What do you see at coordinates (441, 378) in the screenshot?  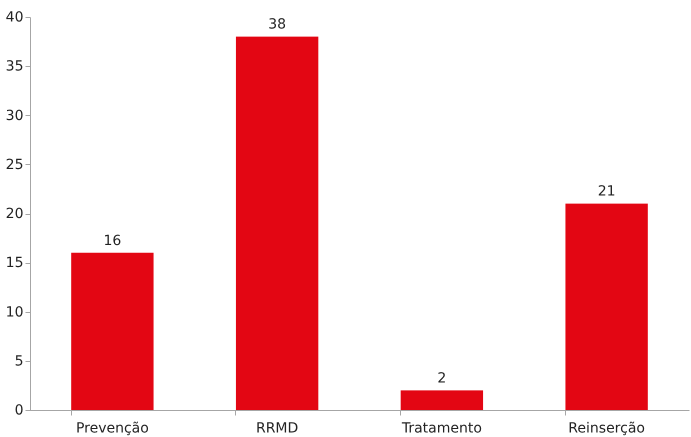 I see `data-label: 2` at bounding box center [441, 378].